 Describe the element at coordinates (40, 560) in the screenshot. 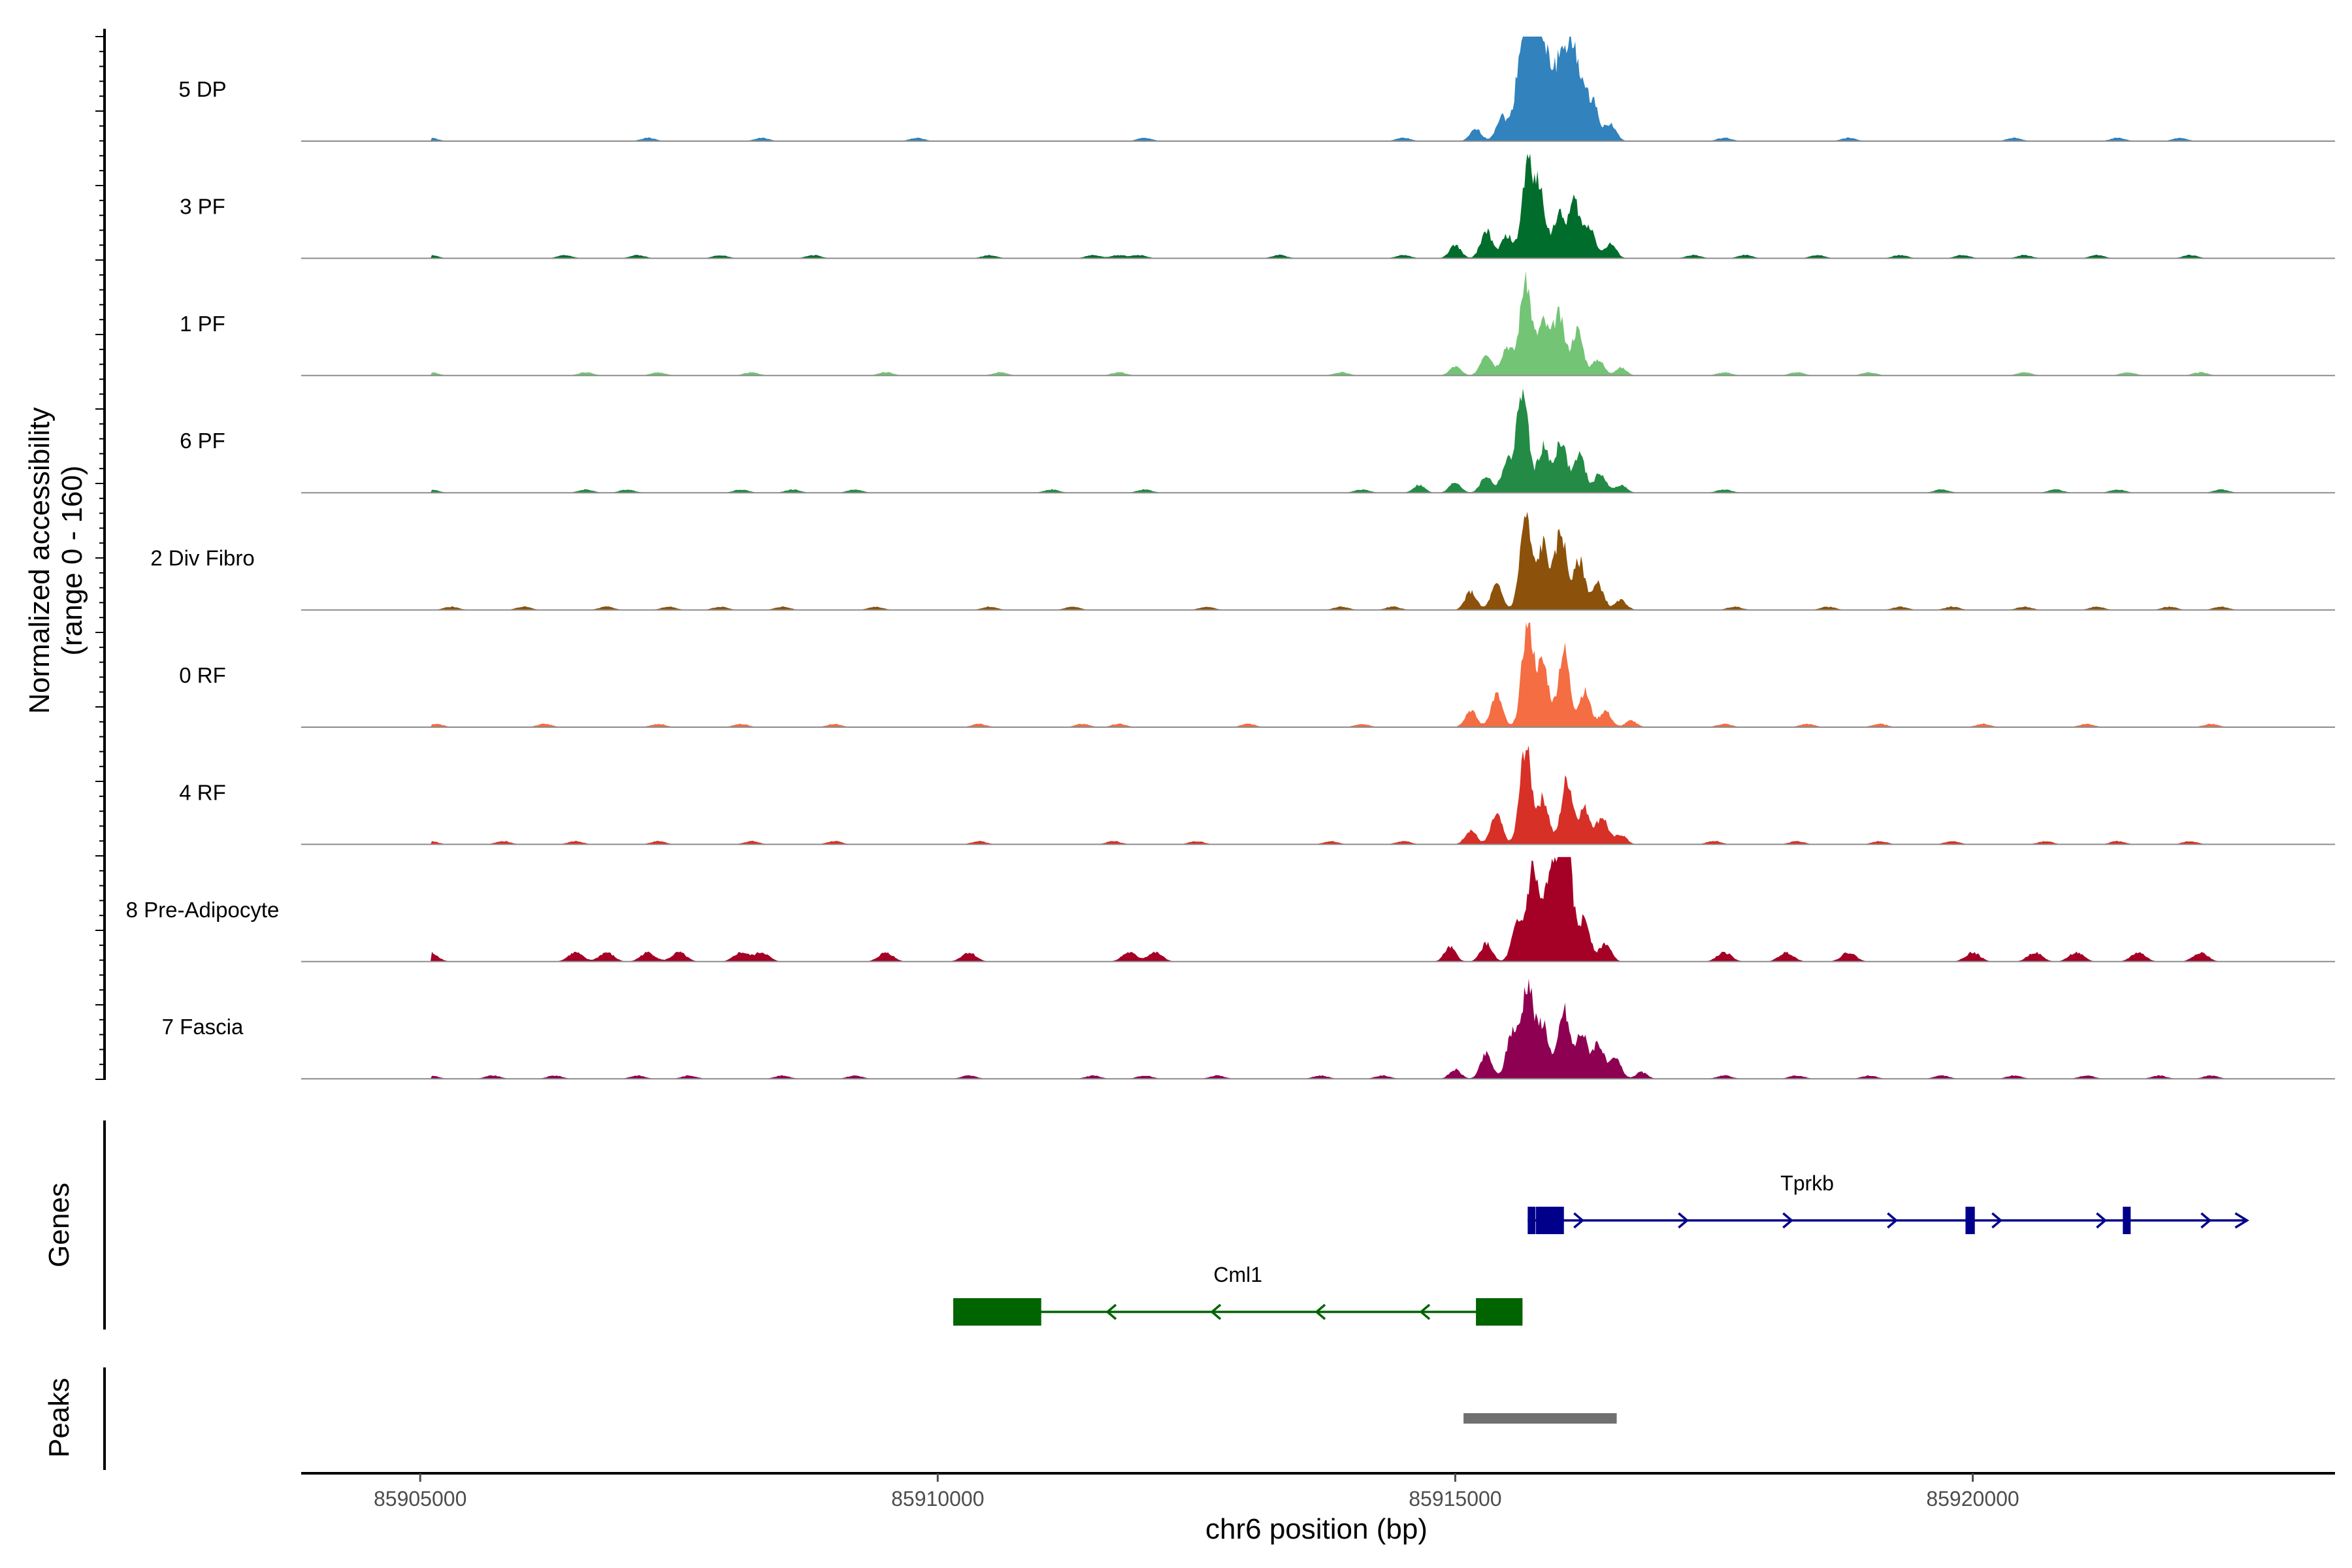

I see `y-axis-title: Normalized accessibility` at that location.